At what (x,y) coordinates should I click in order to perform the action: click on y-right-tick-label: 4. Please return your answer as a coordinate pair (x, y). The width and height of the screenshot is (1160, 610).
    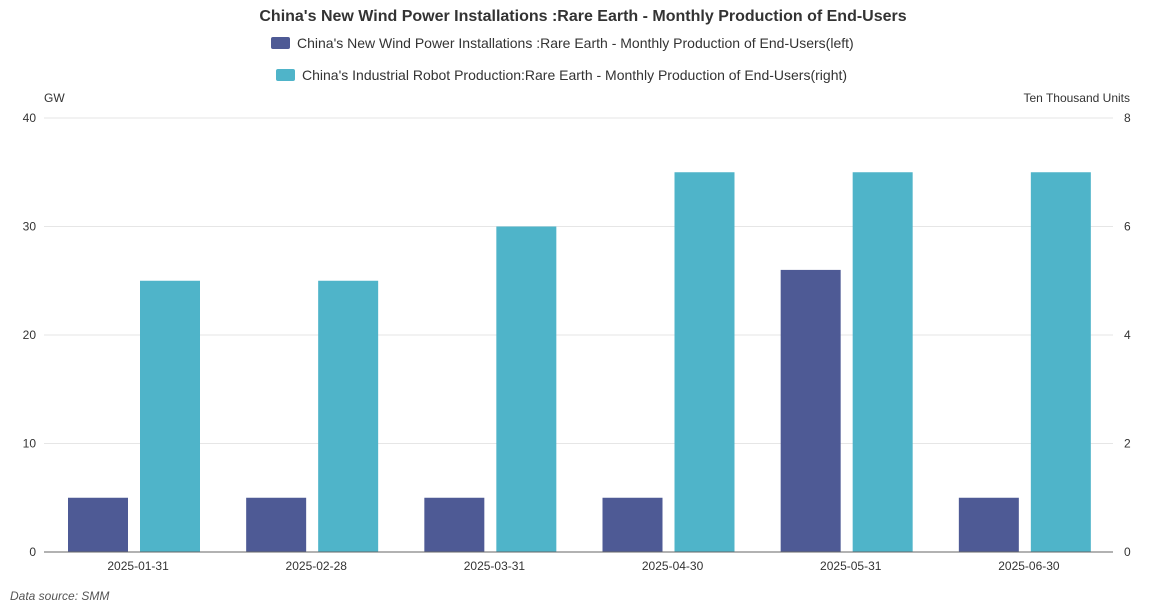
    Looking at the image, I should click on (1127, 335).